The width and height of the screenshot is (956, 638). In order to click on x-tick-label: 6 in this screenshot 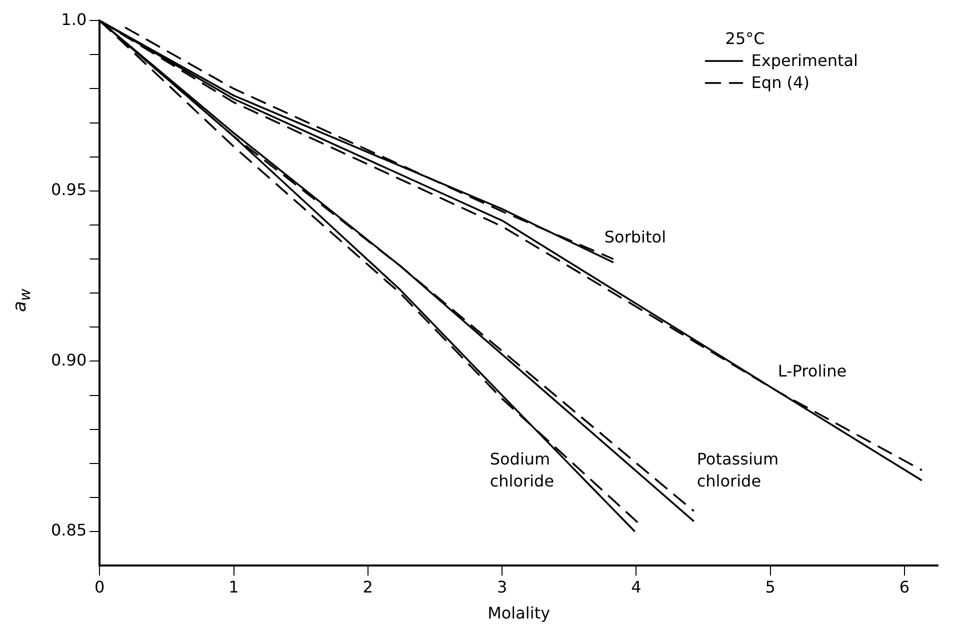, I will do `click(904, 586)`.